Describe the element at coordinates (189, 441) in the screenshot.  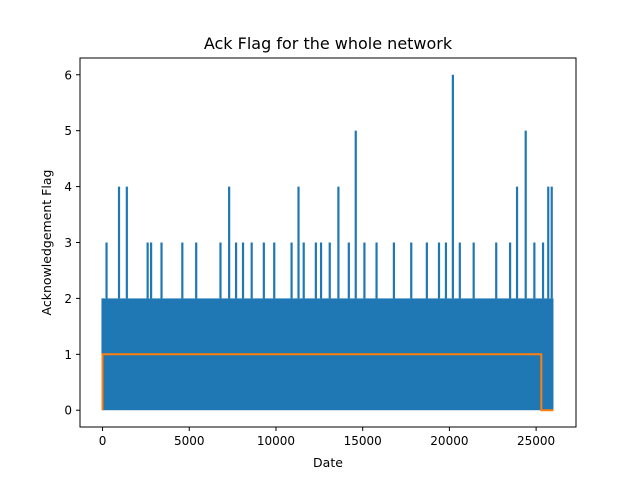
I see `x-tick-label: 5000` at that location.